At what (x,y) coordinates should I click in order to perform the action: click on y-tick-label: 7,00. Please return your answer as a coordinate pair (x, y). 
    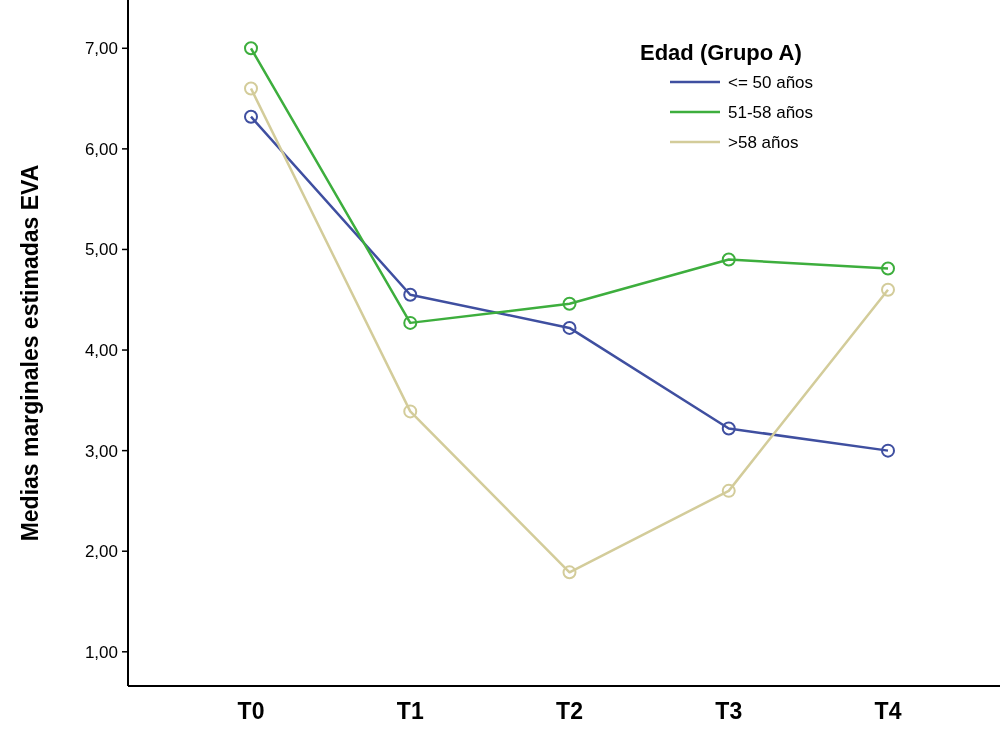
    Looking at the image, I should click on (101, 49).